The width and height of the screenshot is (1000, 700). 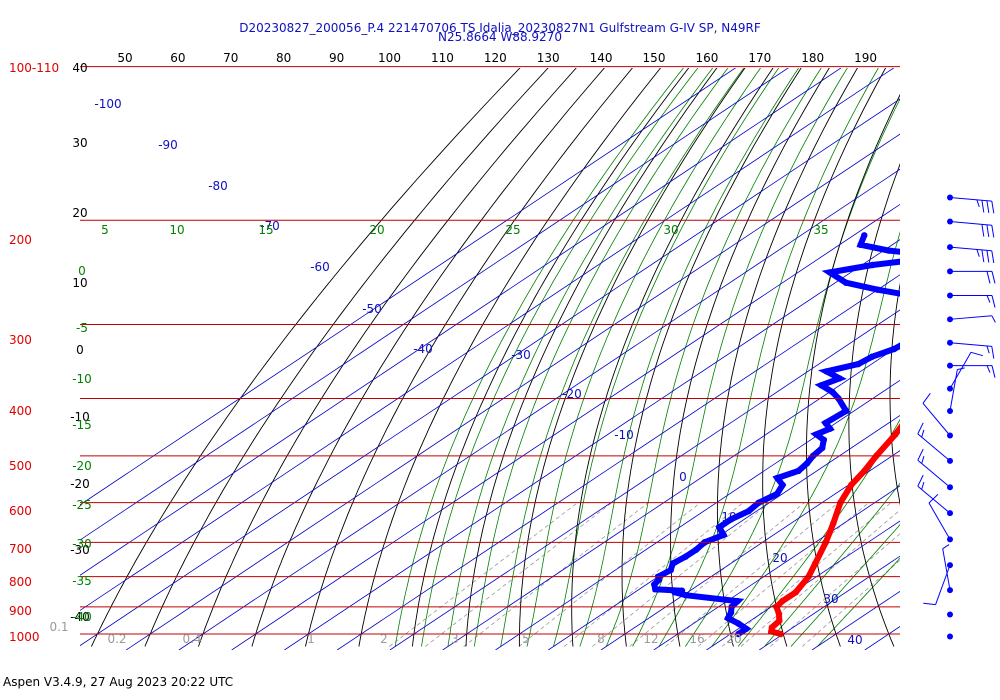 What do you see at coordinates (812, 58) in the screenshot?
I see `top-axis-label: 180` at bounding box center [812, 58].